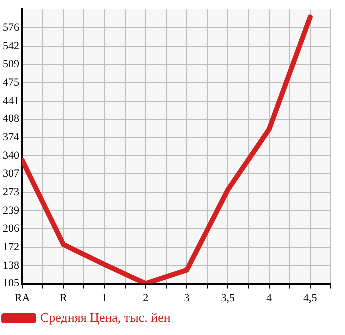  I want to click on x-tick-label: 4,5, so click(311, 298).